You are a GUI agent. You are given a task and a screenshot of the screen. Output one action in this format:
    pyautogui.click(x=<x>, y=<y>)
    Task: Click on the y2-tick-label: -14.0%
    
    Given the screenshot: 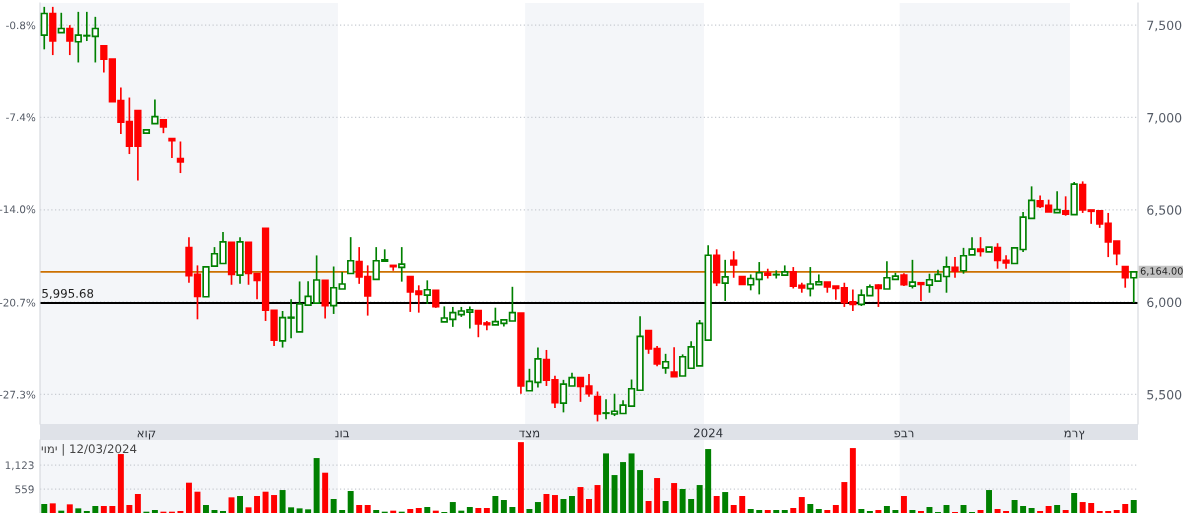 What is the action you would take?
    pyautogui.click(x=18, y=209)
    